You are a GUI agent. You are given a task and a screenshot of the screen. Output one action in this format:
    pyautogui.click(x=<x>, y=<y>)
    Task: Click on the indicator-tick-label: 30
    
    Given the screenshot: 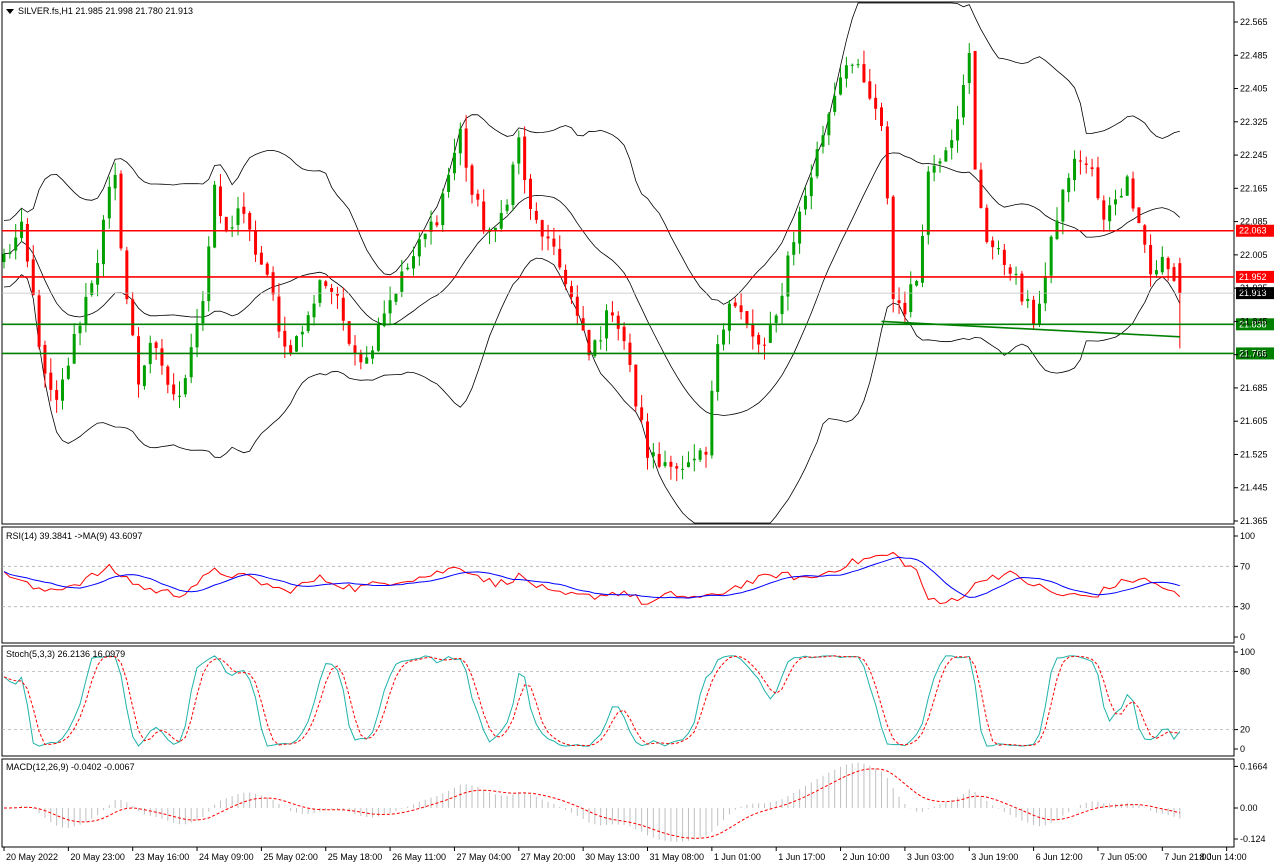 What is the action you would take?
    pyautogui.click(x=1245, y=607)
    